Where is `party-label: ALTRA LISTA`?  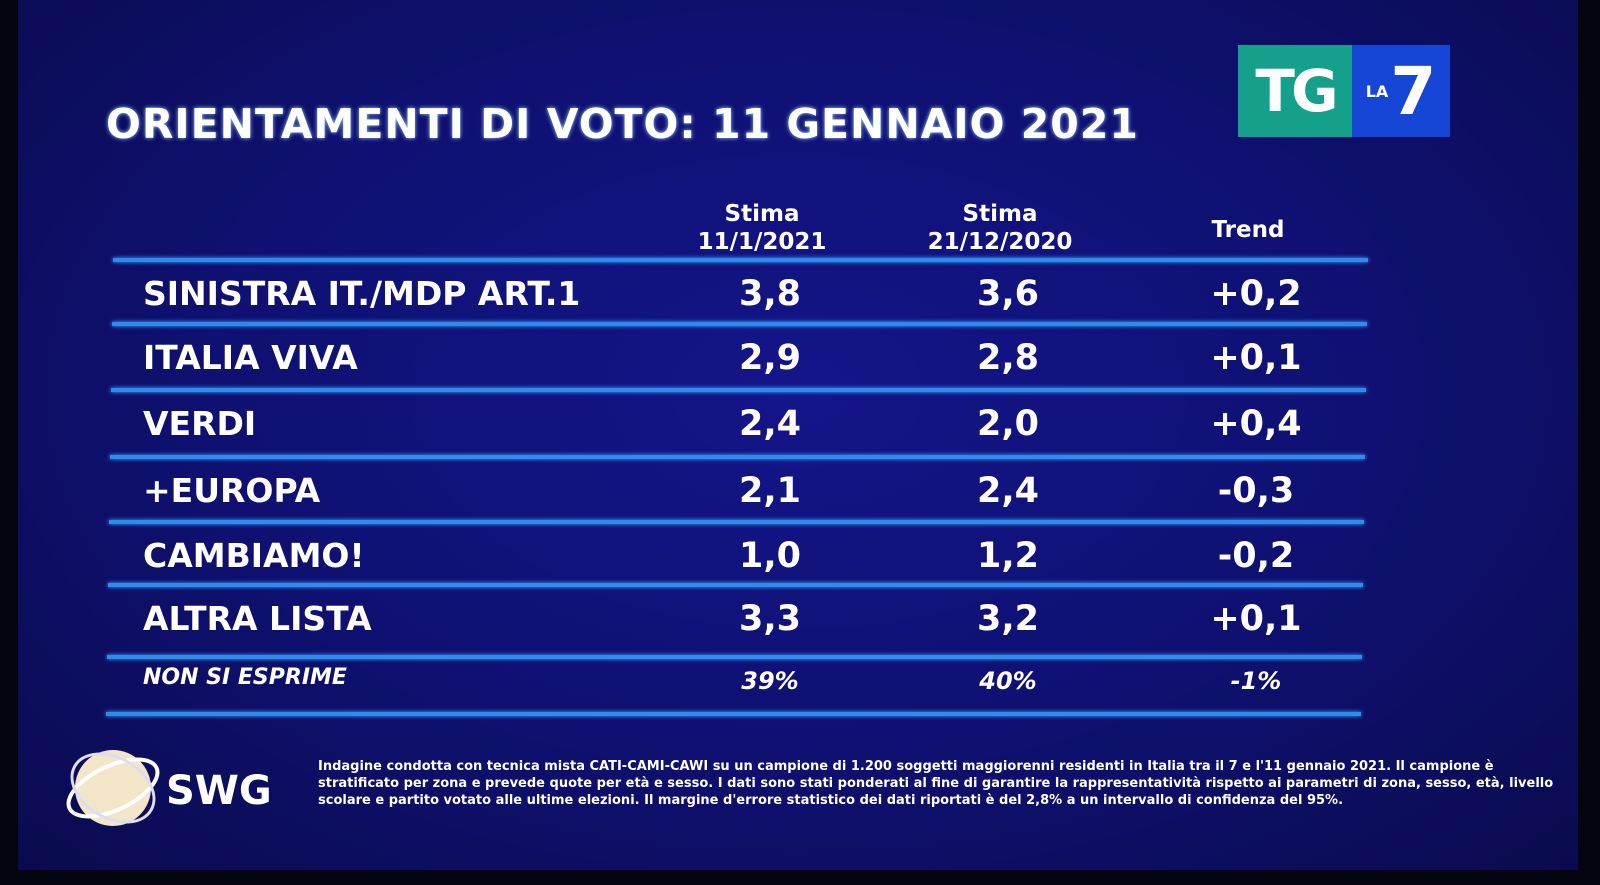
party-label: ALTRA LISTA is located at coordinates (257, 618).